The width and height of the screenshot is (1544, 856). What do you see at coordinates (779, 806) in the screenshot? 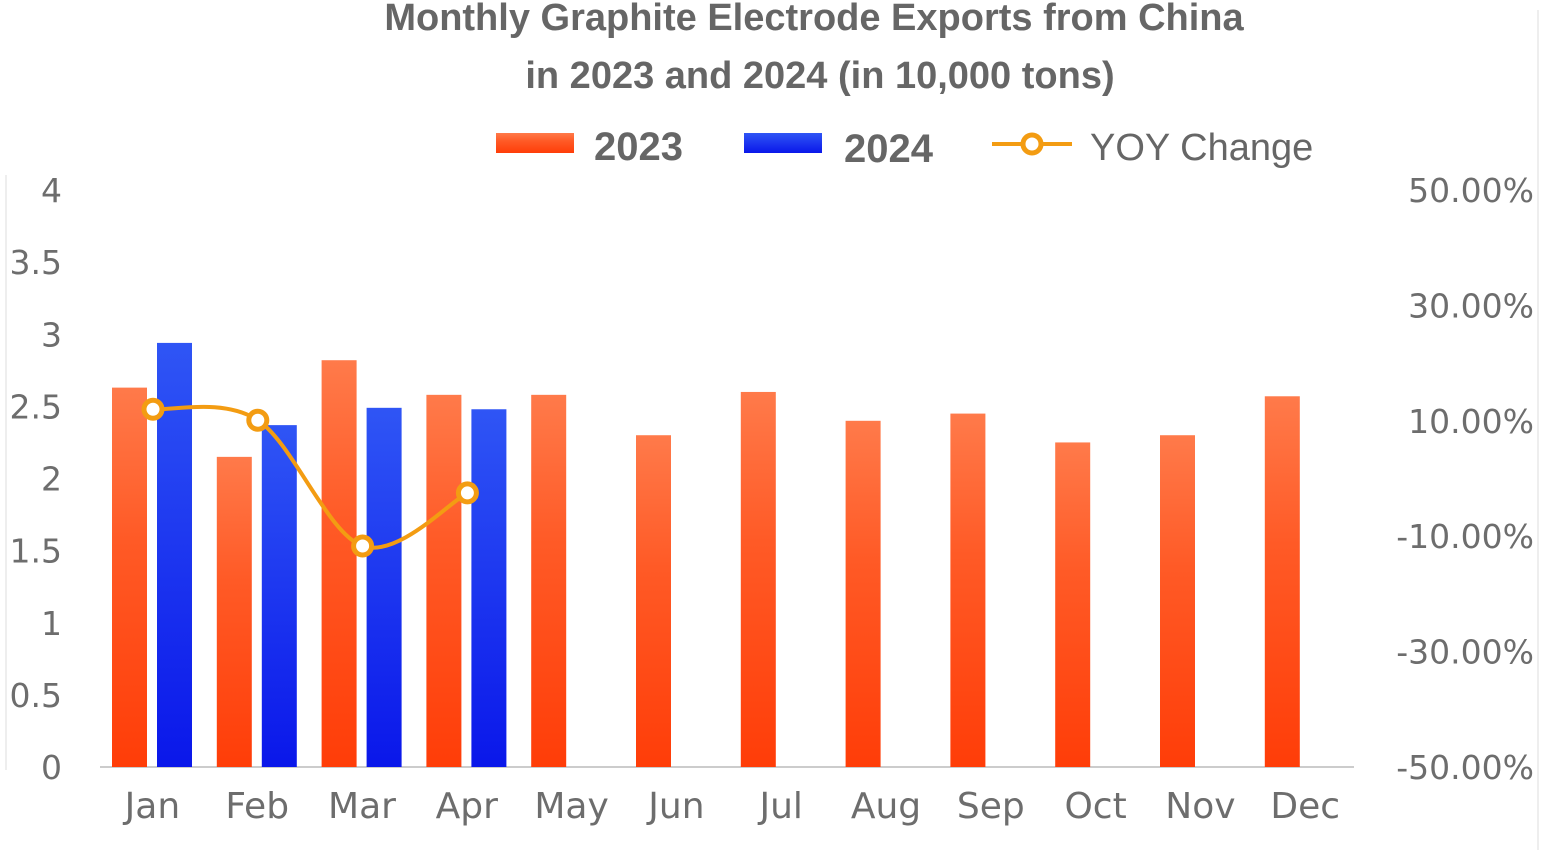
I see `x-tick-label: Jul` at bounding box center [779, 806].